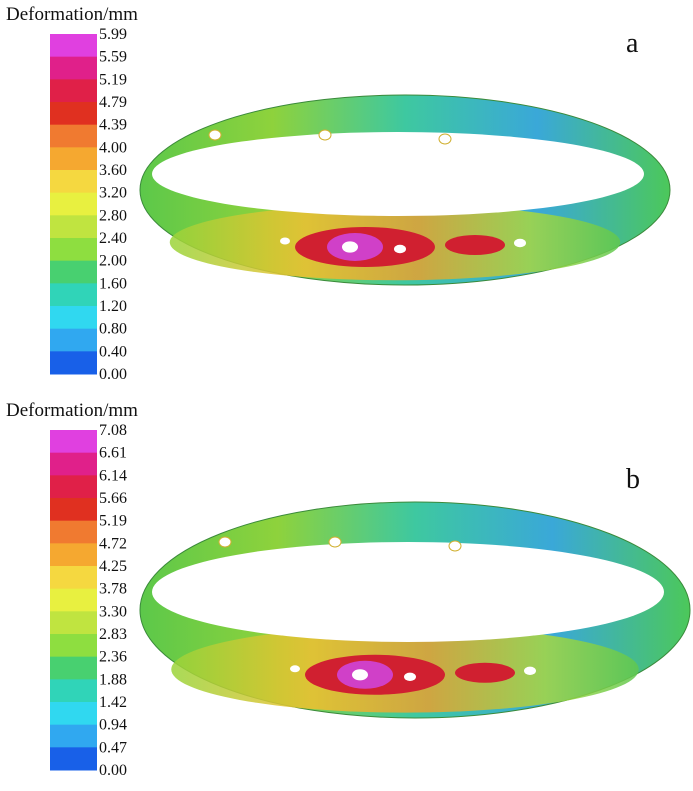 This screenshot has width=693, height=791. Describe the element at coordinates (113, 351) in the screenshot. I see `legend-label: 0.40` at that location.